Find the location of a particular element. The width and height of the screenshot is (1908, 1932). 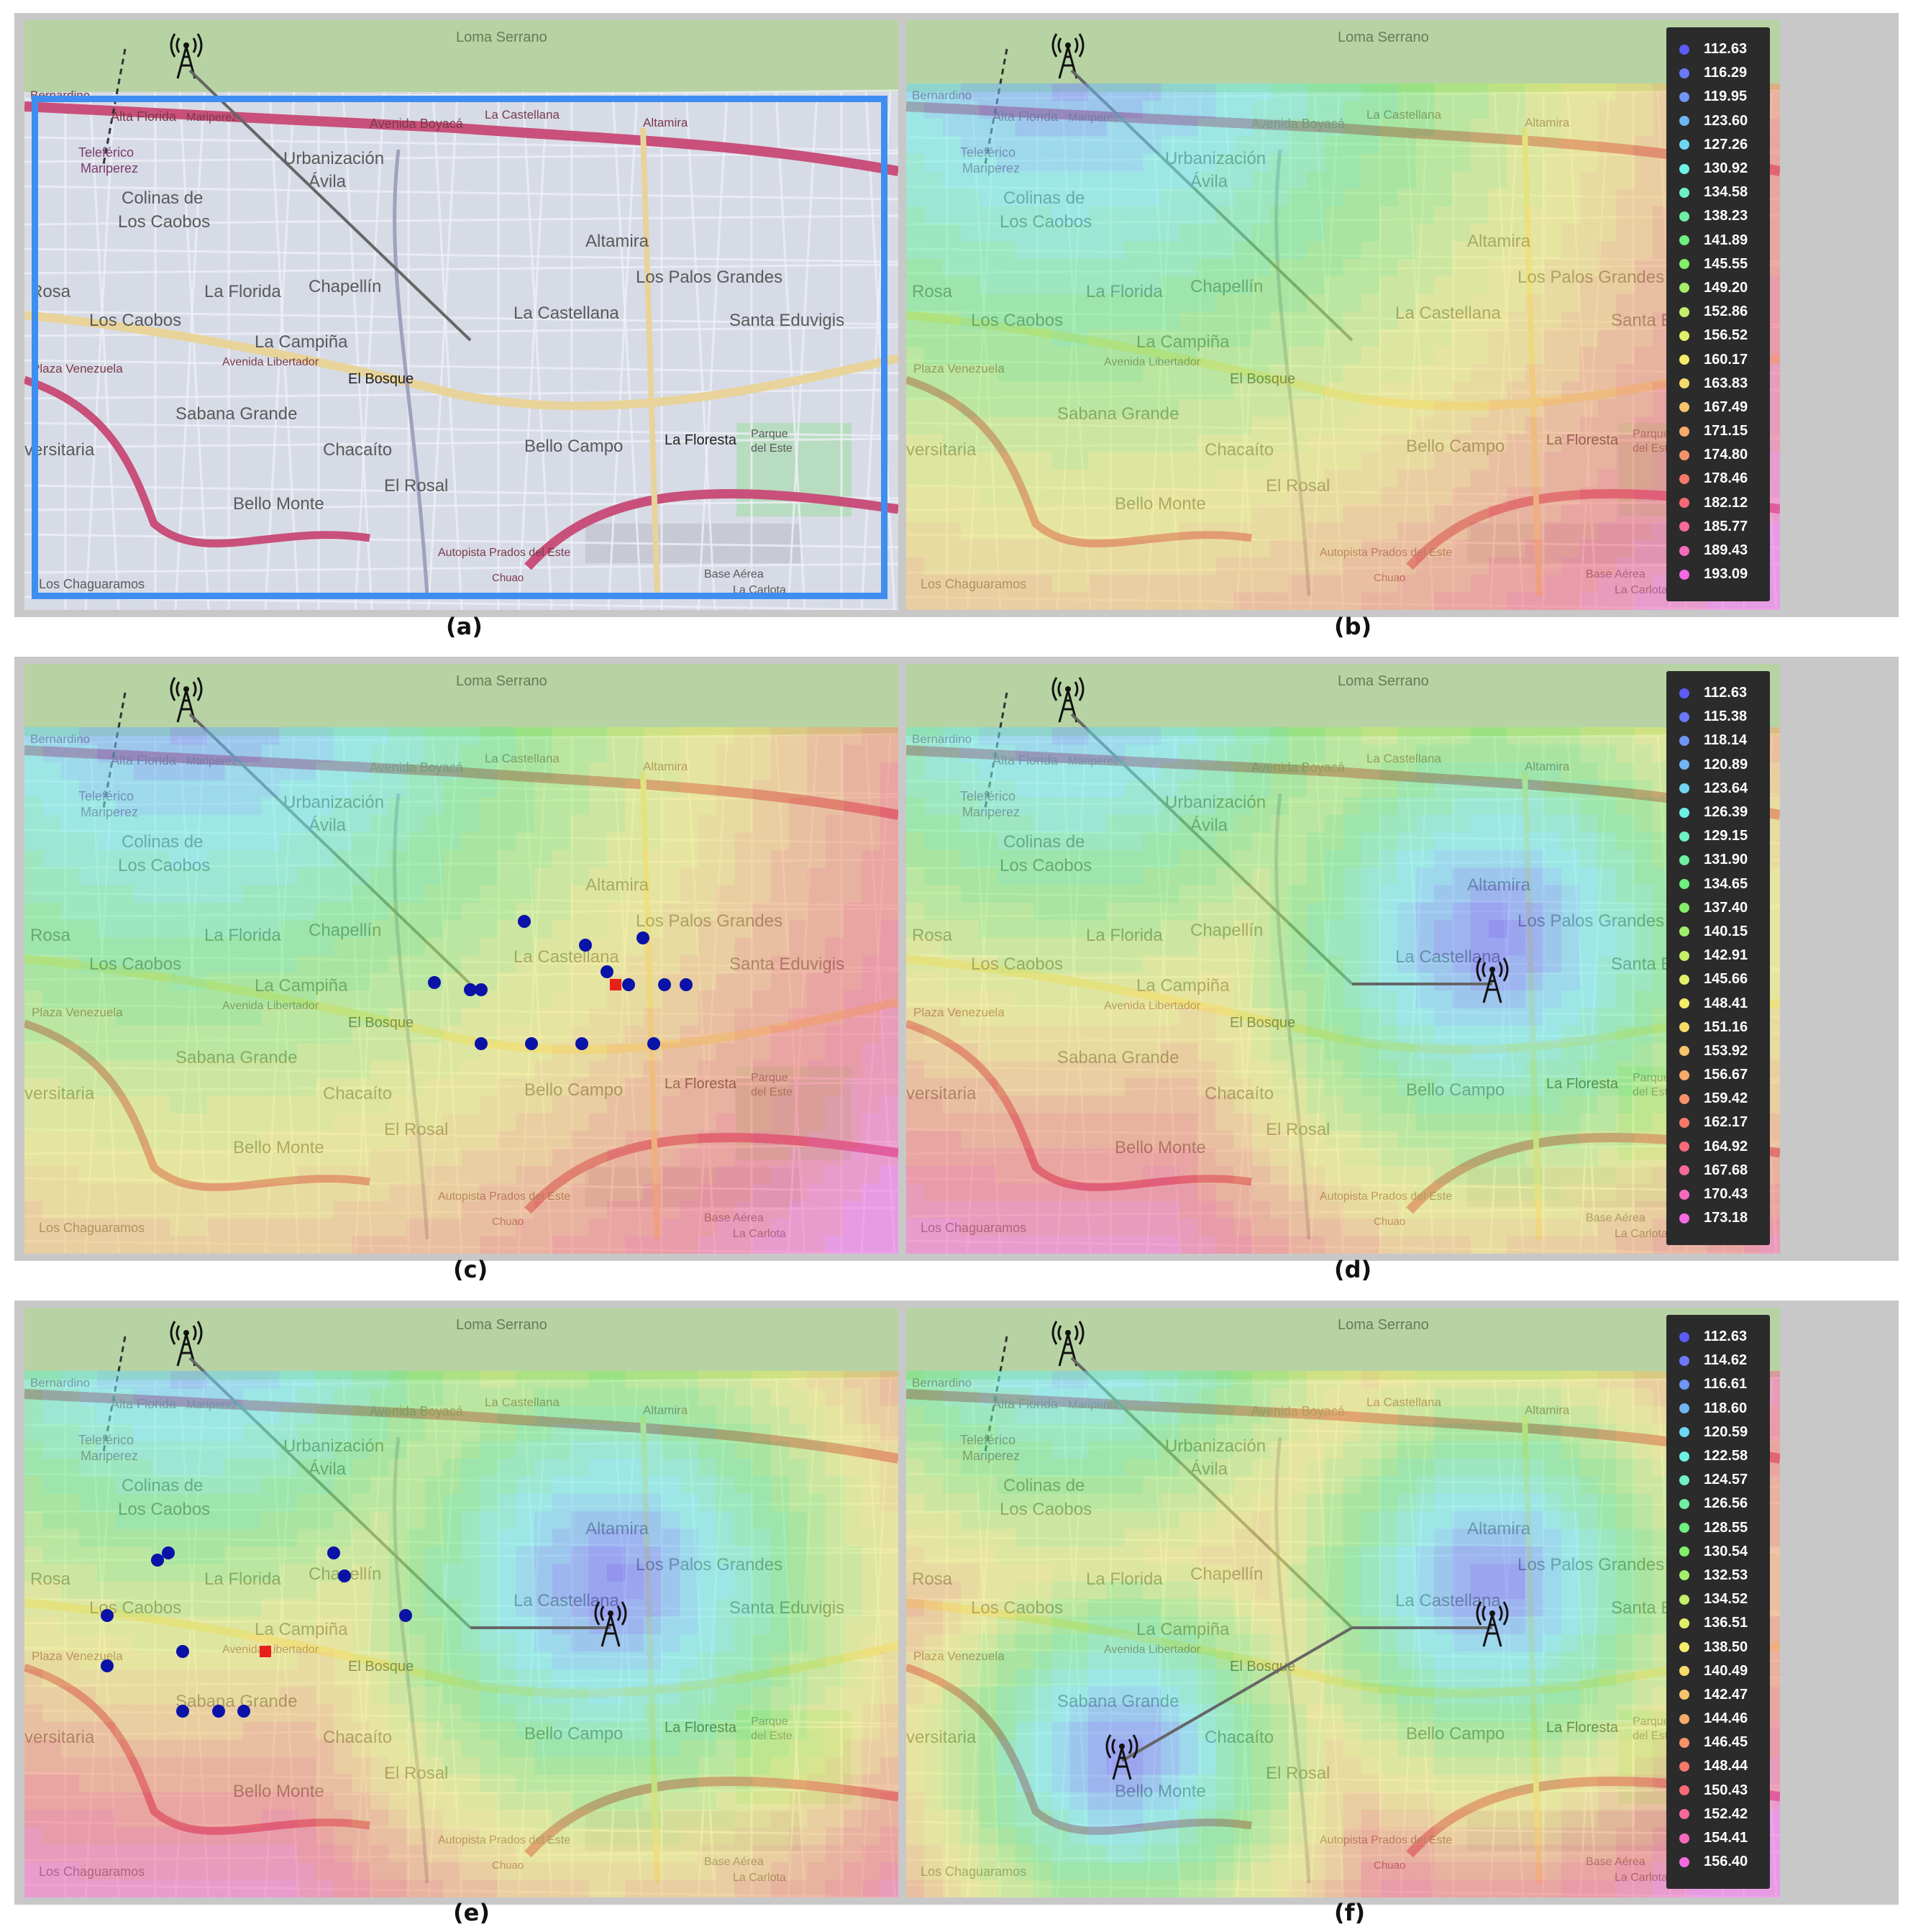

legend-value: 130.54 is located at coordinates (1726, 1551).